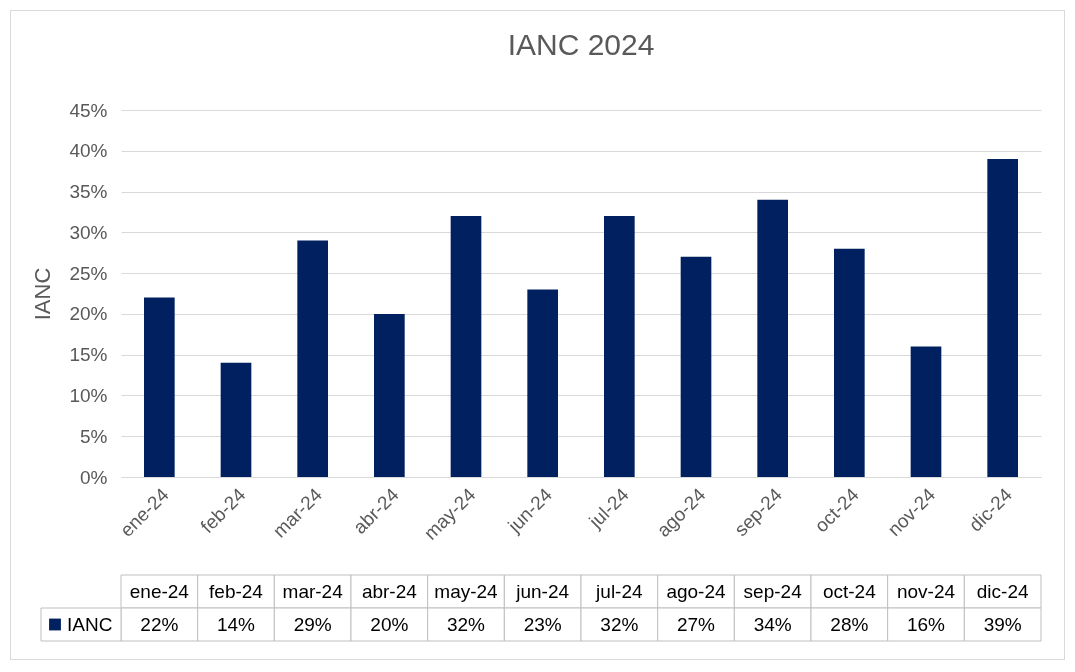 Image resolution: width=1075 pixels, height=672 pixels. I want to click on category-label: ene-24, so click(159, 591).